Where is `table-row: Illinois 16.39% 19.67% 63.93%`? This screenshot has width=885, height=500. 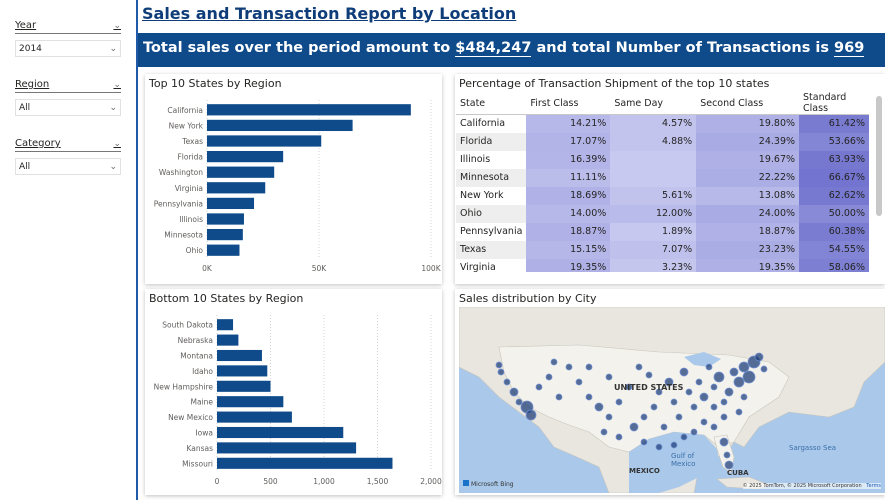 table-row: Illinois 16.39% 19.67% 63.93% is located at coordinates (662, 159).